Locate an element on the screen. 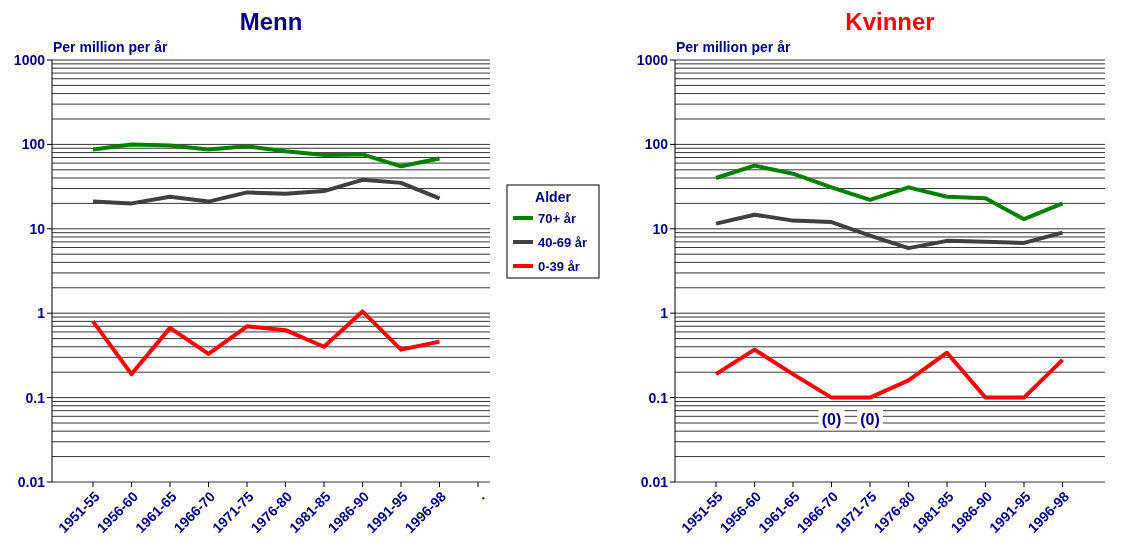 This screenshot has width=1127, height=542. legend-label: 40-69 år is located at coordinates (563, 242).